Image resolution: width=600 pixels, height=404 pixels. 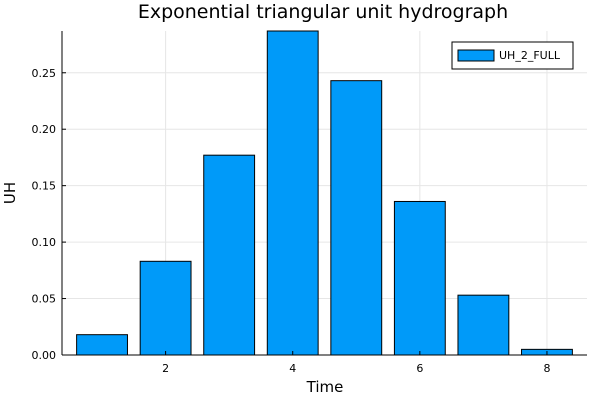 What do you see at coordinates (323, 12) in the screenshot?
I see `chart-title: Exponential triangular unit hydrograph` at bounding box center [323, 12].